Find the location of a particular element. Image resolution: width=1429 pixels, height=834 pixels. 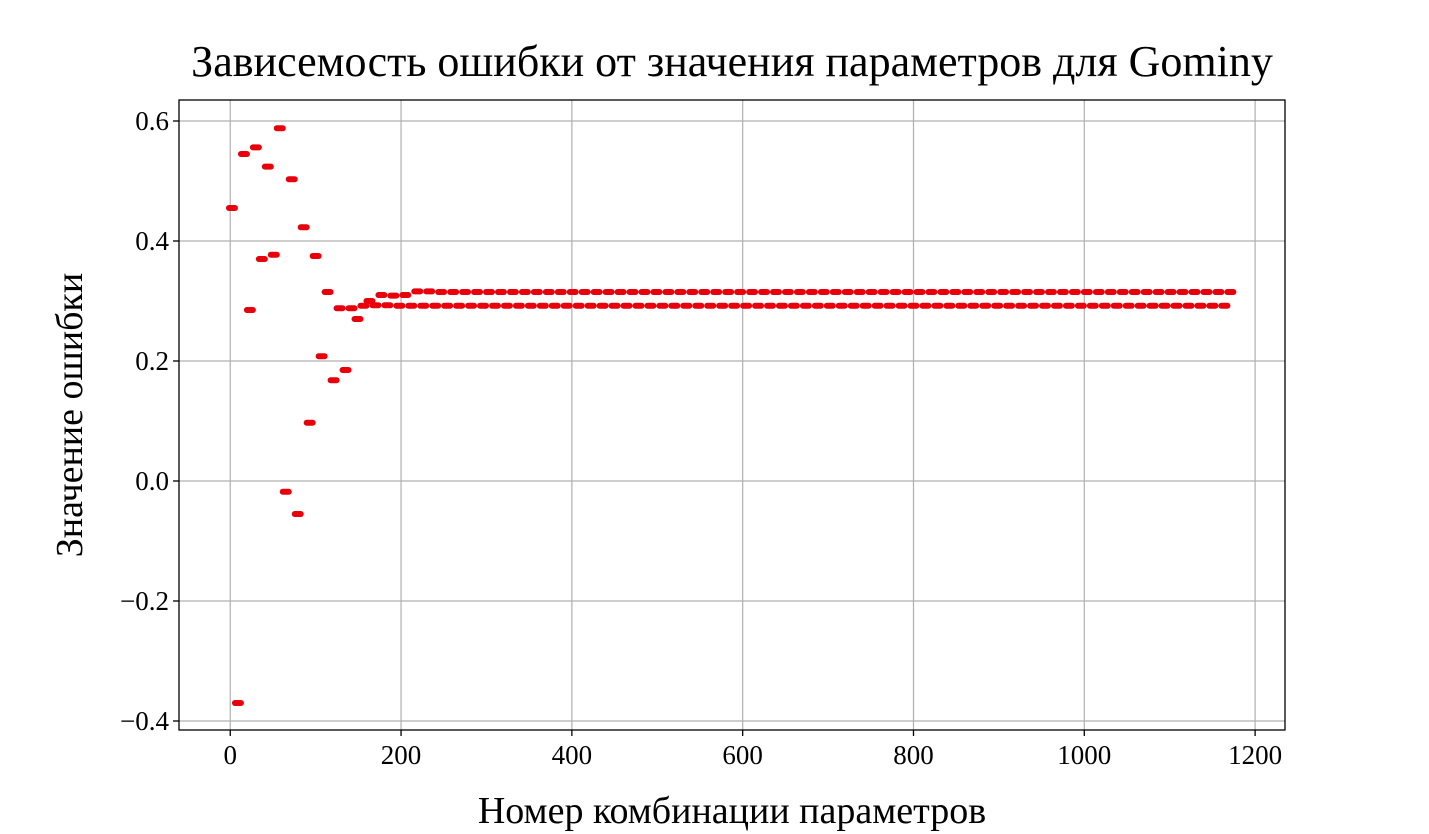

y-axis-label: Значение ошибки is located at coordinates (70, 415).